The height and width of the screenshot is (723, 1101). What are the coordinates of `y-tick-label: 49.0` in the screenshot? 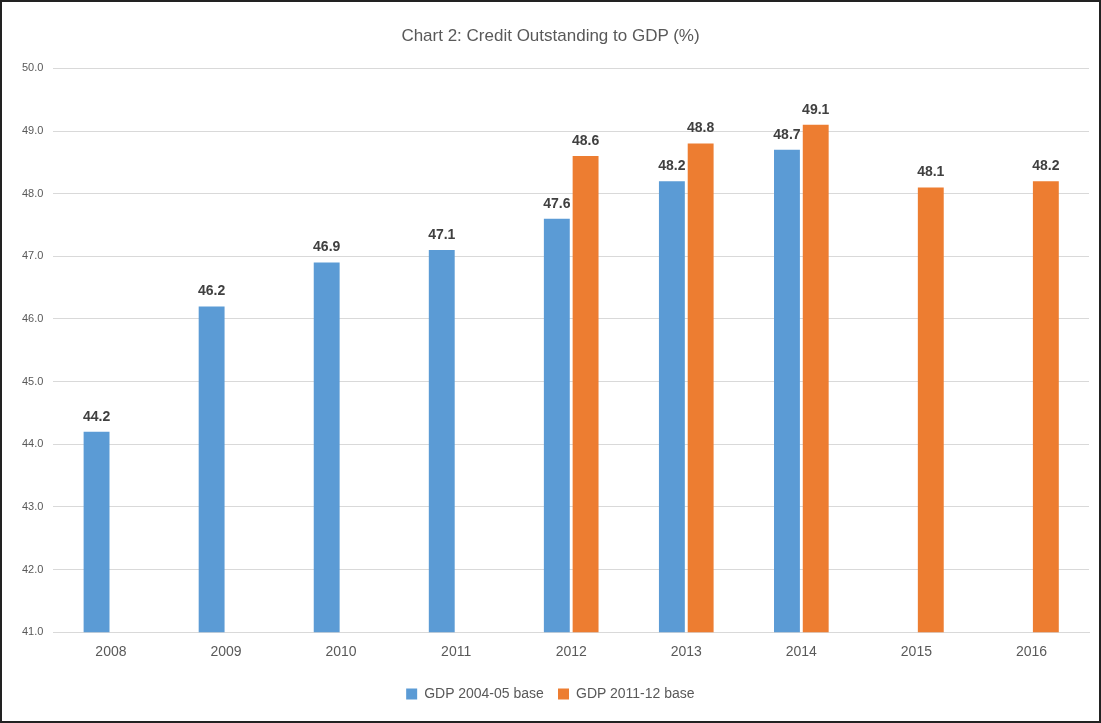 It's located at (32, 130).